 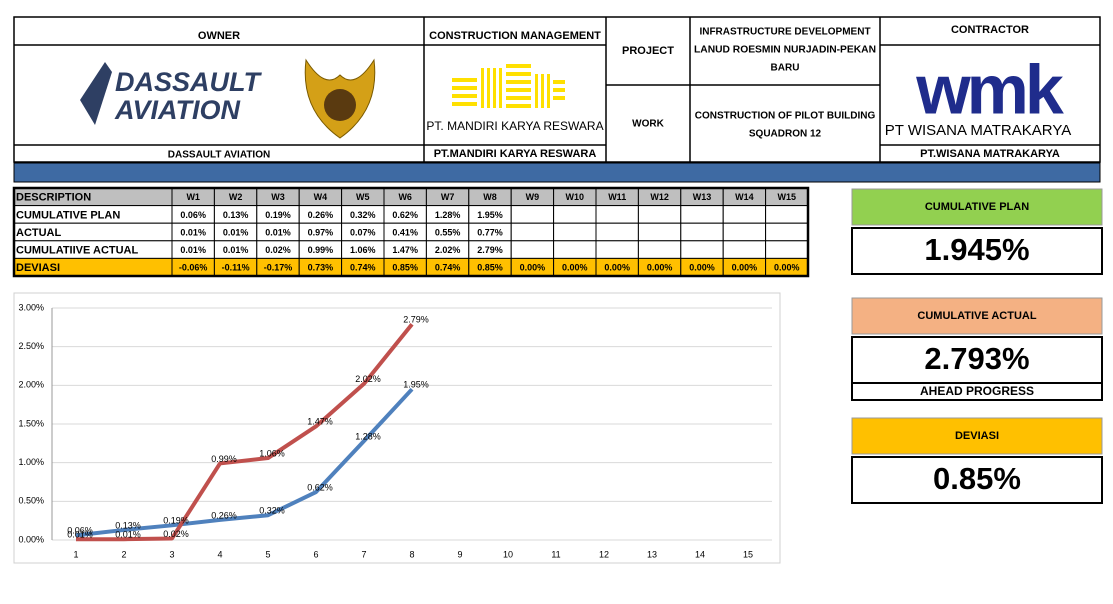 I want to click on data-label: 0.01%, so click(x=128, y=535).